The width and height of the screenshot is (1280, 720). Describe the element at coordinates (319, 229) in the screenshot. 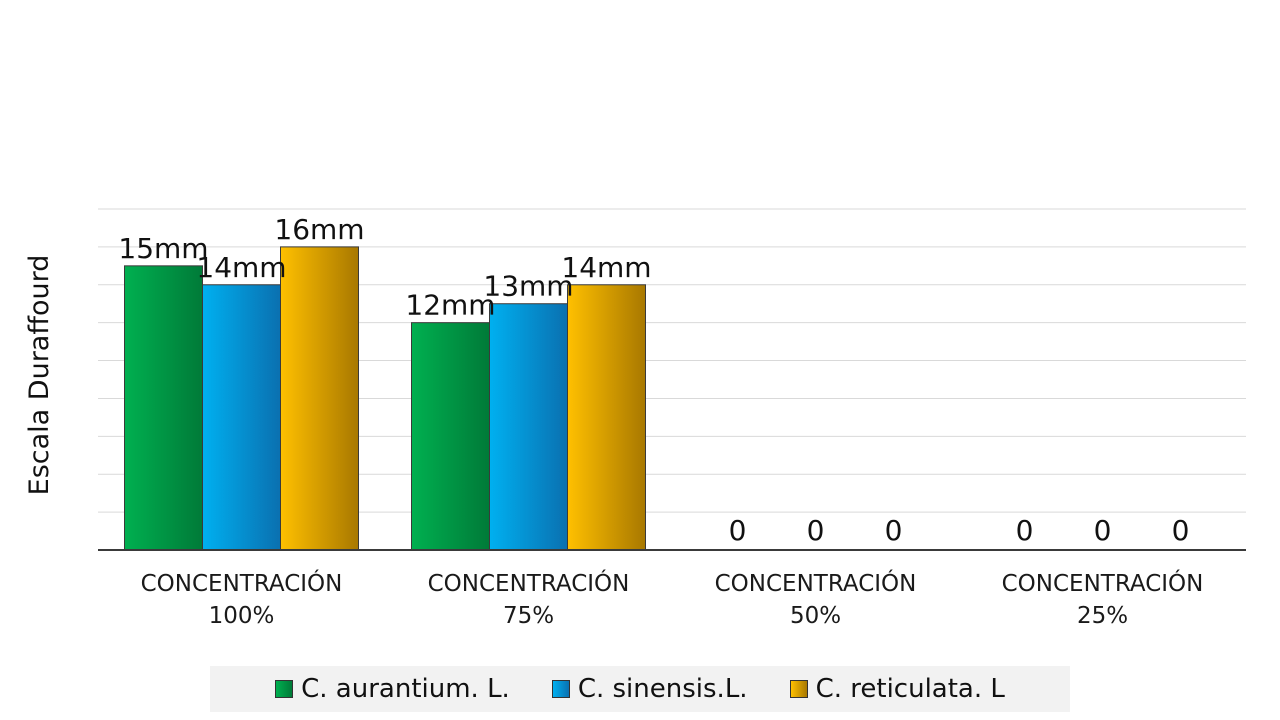

I see `data-label: 16mm` at that location.